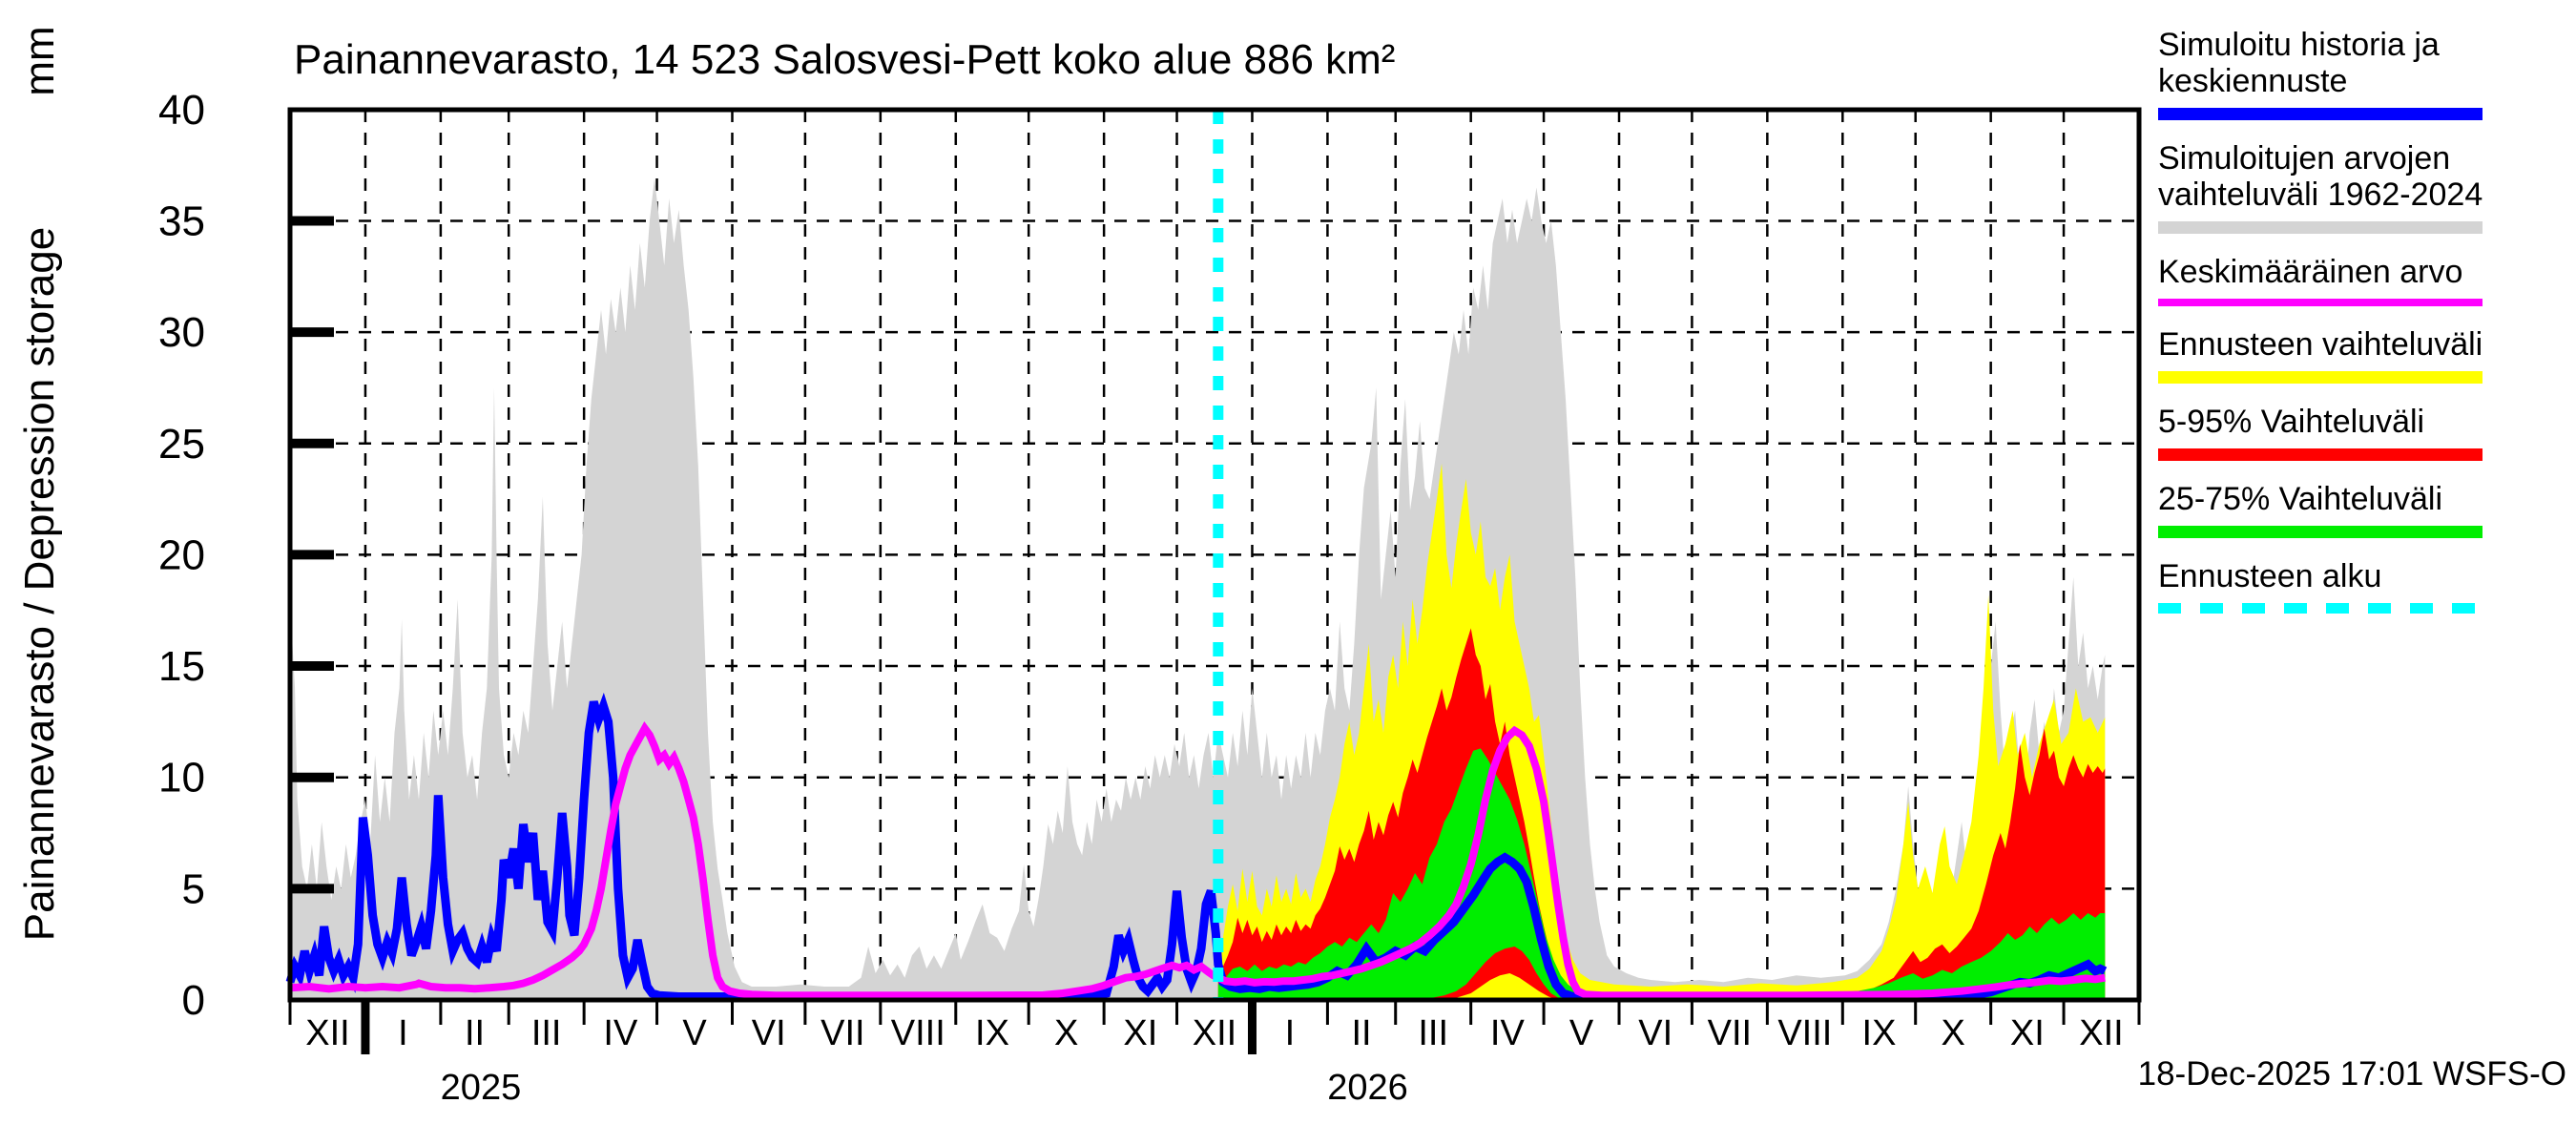 The image size is (2576, 1145). I want to click on y-tick-label: 40, so click(181, 110).